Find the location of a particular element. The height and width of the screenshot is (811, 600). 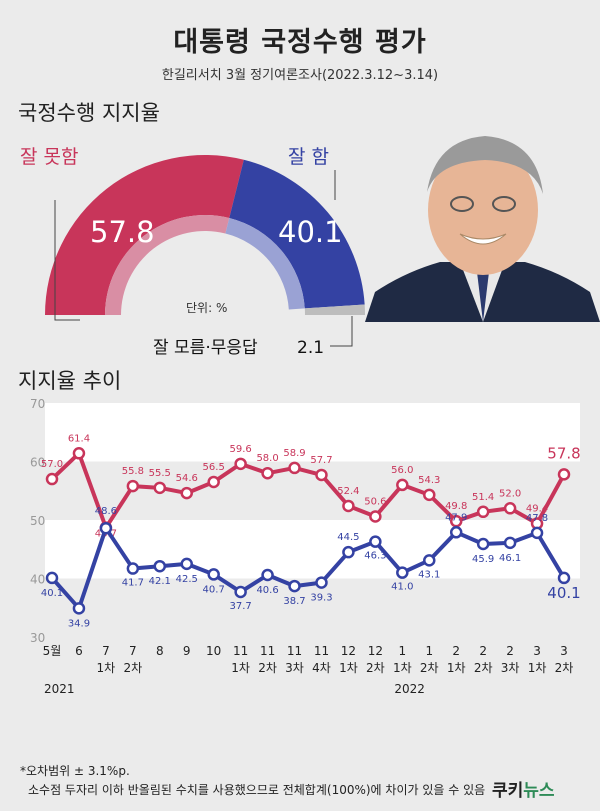

gauge-inner-good is located at coordinates (265, 263).